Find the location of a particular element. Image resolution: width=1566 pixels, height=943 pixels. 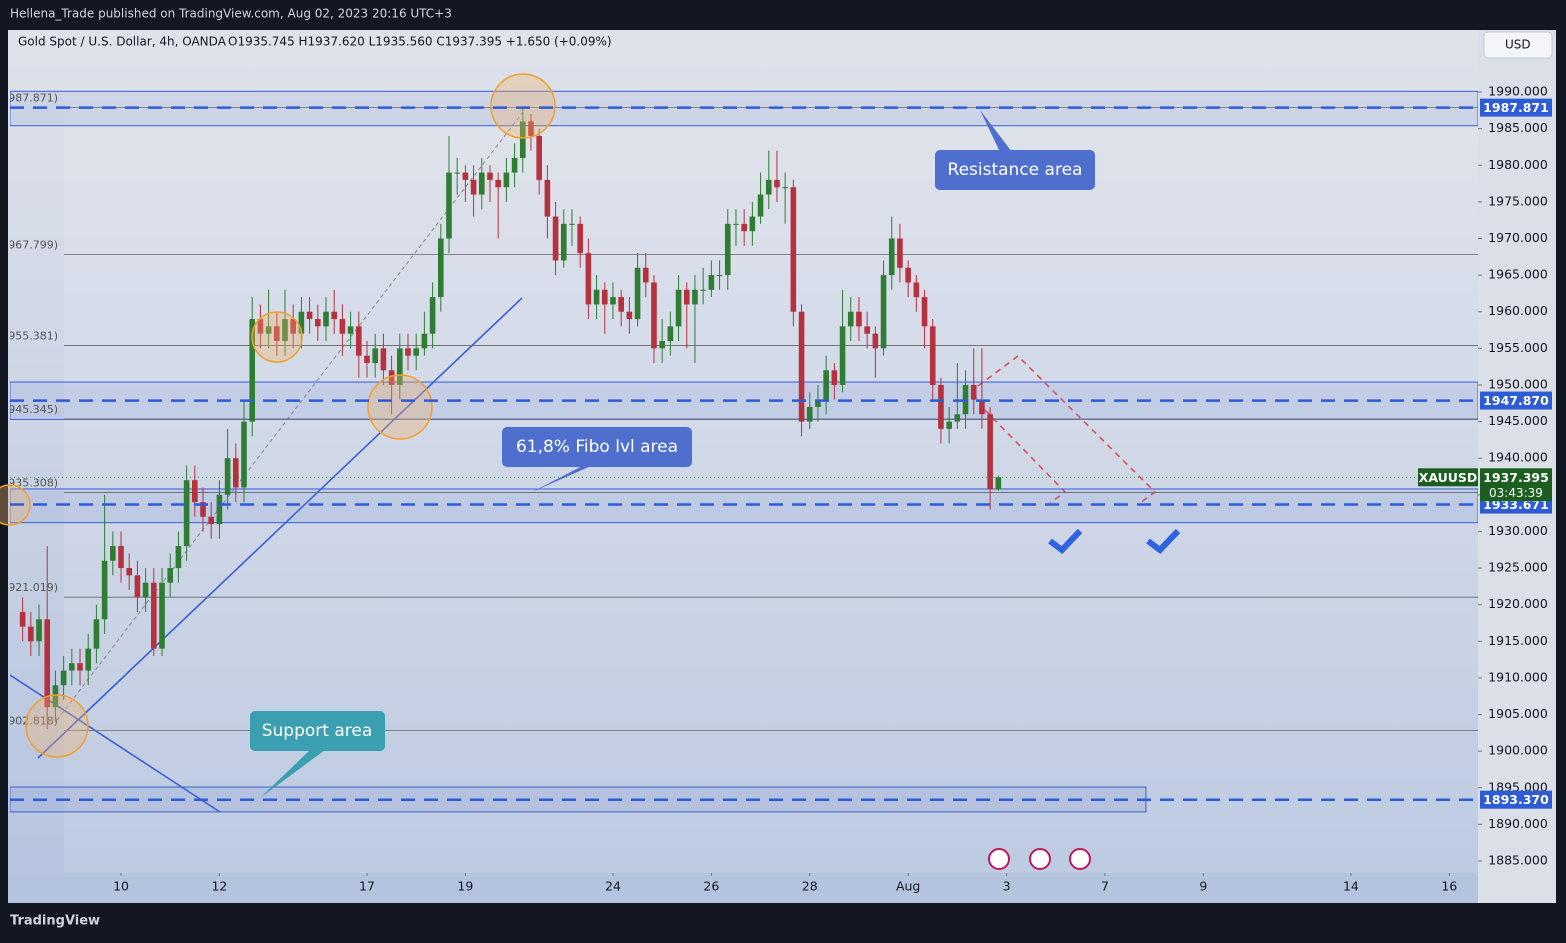

y-tick-label: 1990.000 is located at coordinates (1518, 91).